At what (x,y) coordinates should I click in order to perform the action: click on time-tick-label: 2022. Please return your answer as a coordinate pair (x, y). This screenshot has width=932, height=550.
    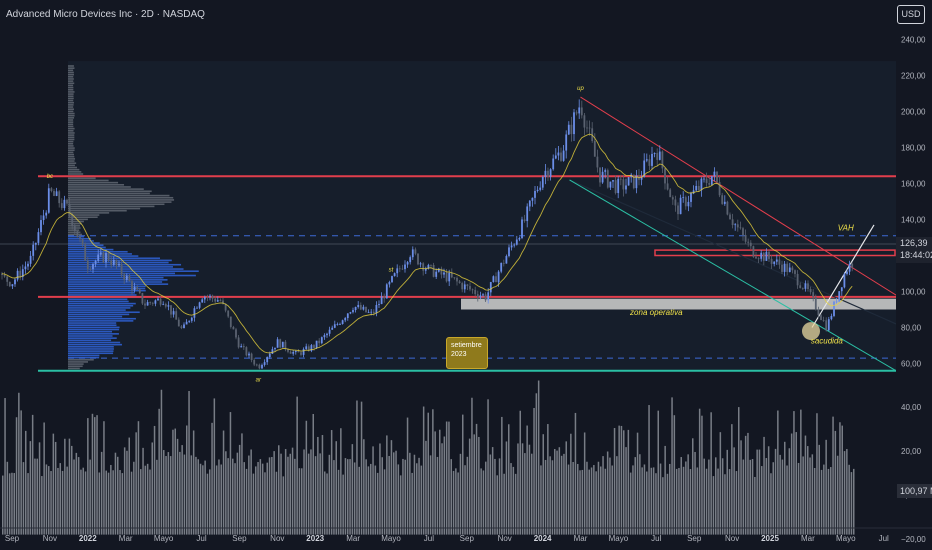
    Looking at the image, I should click on (88, 538).